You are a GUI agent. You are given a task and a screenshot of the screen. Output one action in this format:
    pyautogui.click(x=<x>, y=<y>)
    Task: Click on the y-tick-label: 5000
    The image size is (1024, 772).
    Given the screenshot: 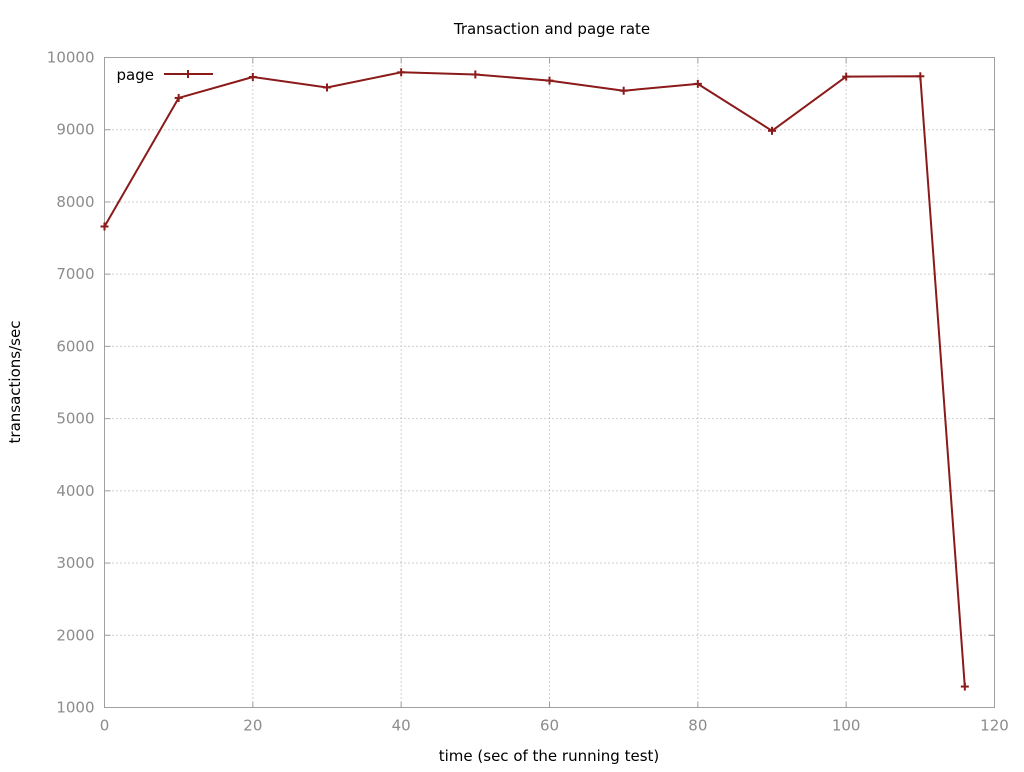 What is the action you would take?
    pyautogui.click(x=75, y=419)
    